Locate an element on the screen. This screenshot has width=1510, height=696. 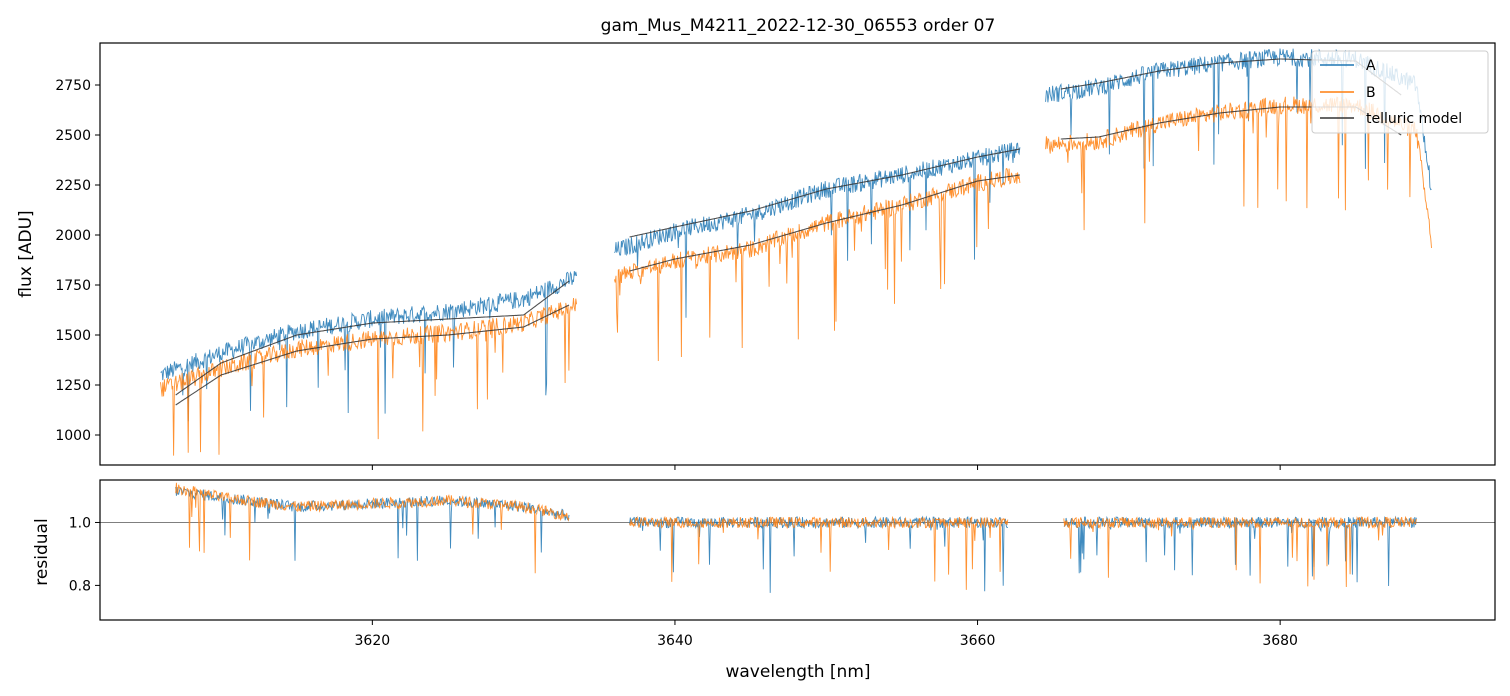
residual-y-tick-label: 0.8 is located at coordinates (80, 586).